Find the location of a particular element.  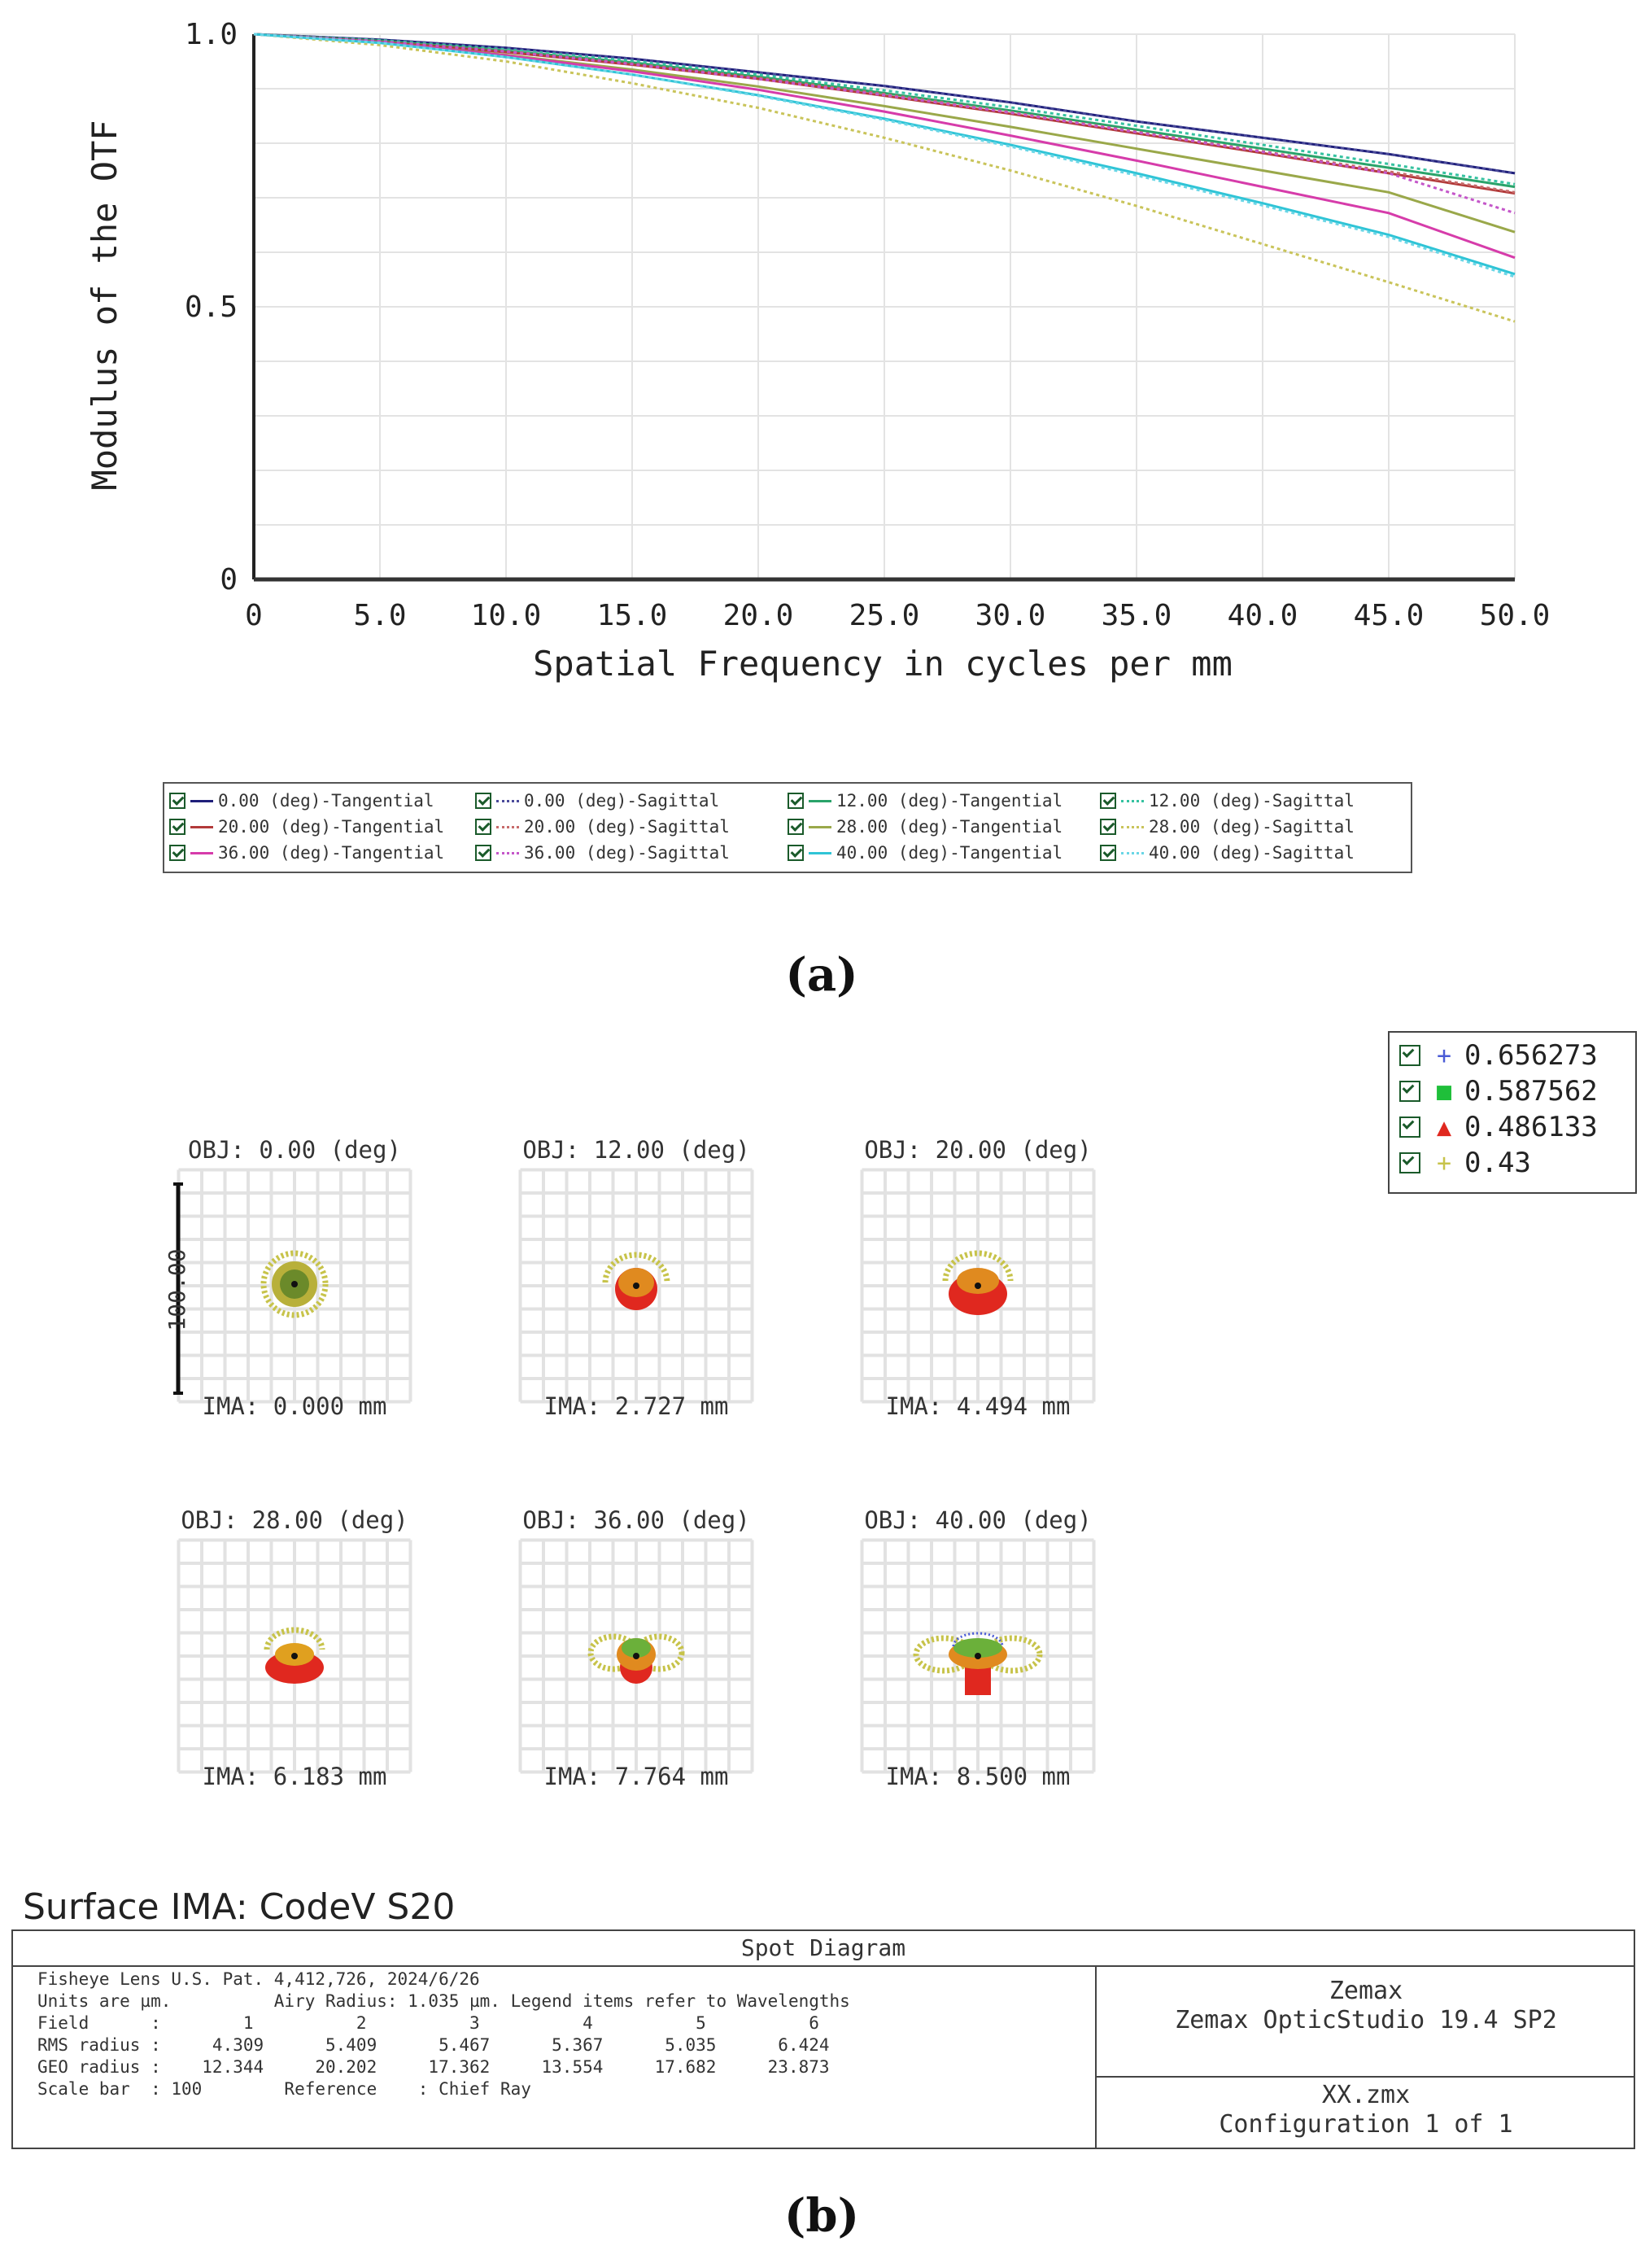

spot-ima-label: IMA: 7.764 mm is located at coordinates (636, 1776).